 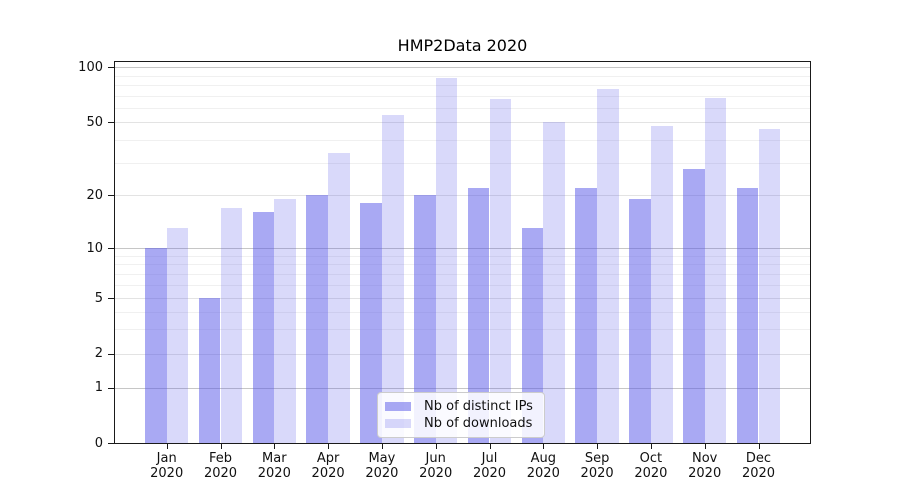 What do you see at coordinates (392, 278) in the screenshot?
I see `bar-nb-of-downloads-may` at bounding box center [392, 278].